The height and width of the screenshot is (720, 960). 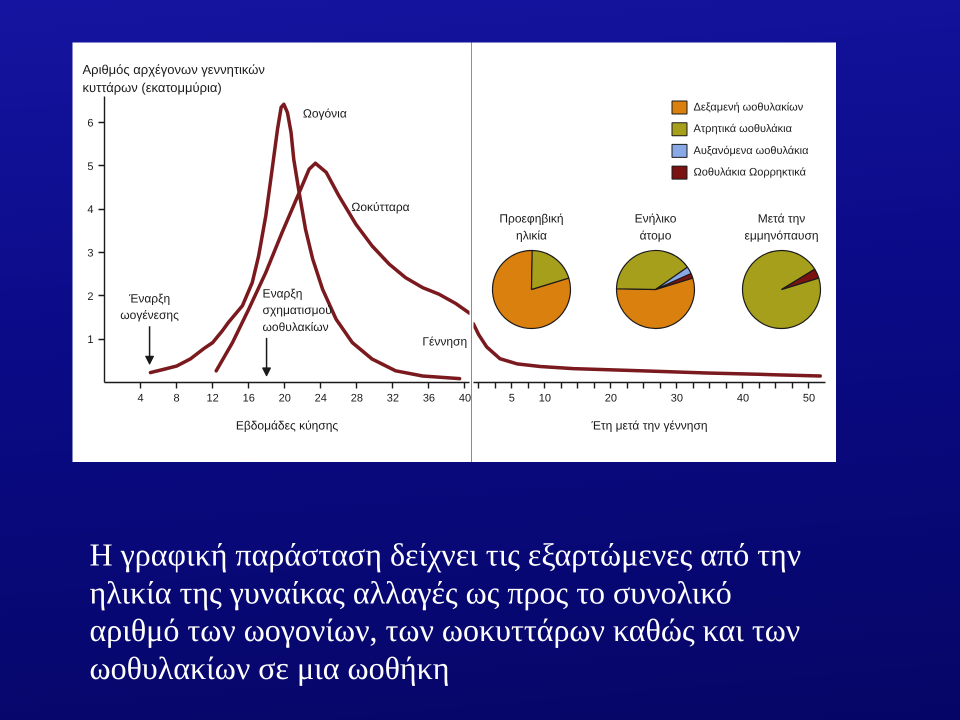 What do you see at coordinates (90, 210) in the screenshot?
I see `y-tick-label: 4` at bounding box center [90, 210].